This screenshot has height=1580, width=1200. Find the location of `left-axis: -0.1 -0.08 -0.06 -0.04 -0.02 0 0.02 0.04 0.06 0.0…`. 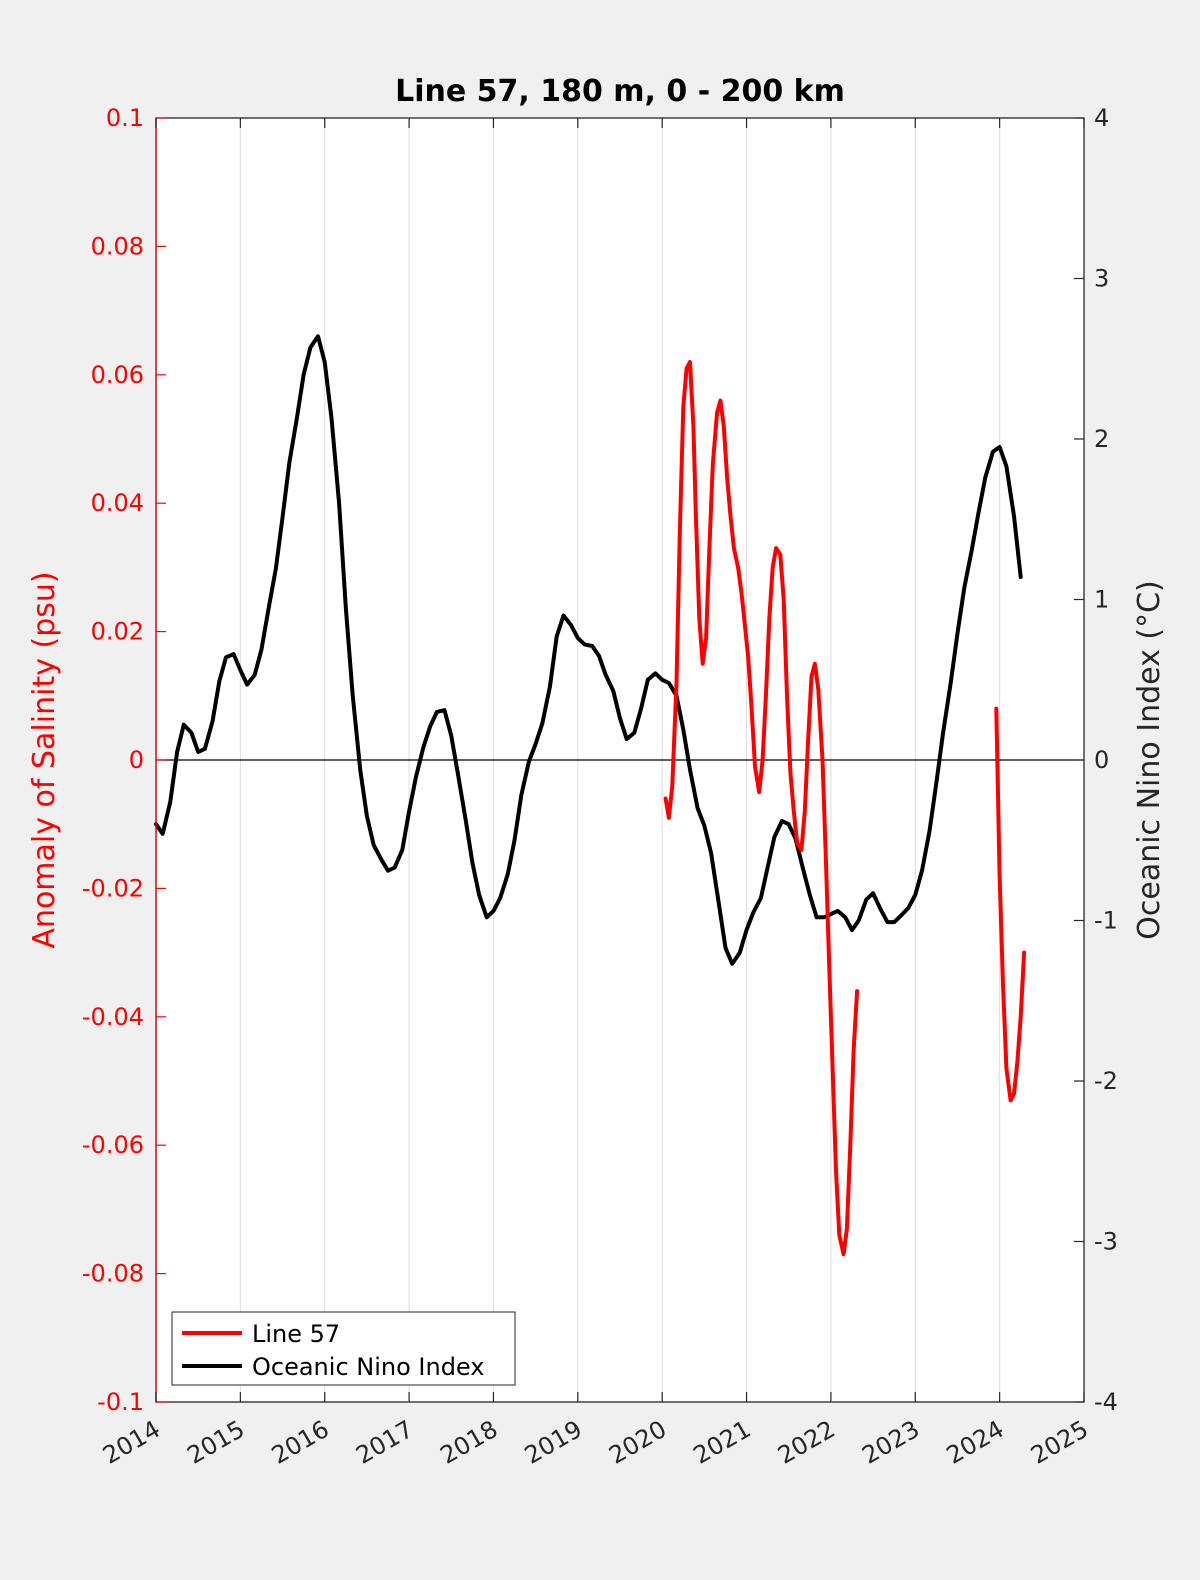

left-axis: -0.1 -0.08 -0.06 -0.04 -0.02 0 0.02 0.04 0.06 0.0… is located at coordinates (124, 760).